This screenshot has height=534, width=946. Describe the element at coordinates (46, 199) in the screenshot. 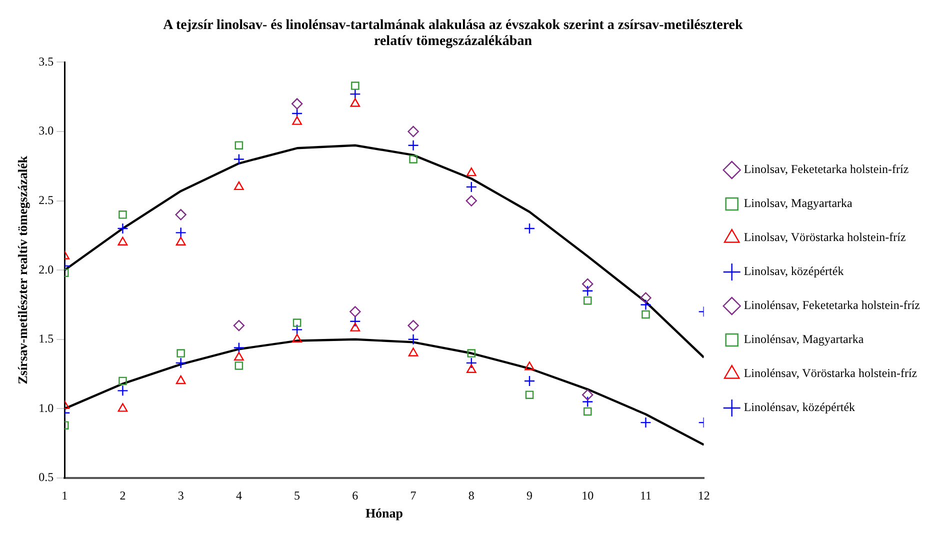

I see `y-tick-label: 2.5` at that location.